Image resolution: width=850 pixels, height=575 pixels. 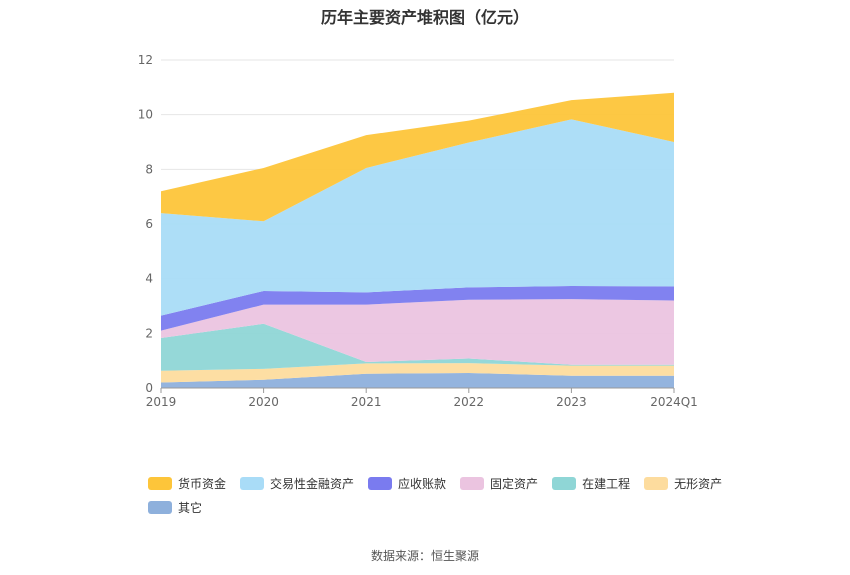 What do you see at coordinates (149, 333) in the screenshot?
I see `y-tick-label: 2` at bounding box center [149, 333].